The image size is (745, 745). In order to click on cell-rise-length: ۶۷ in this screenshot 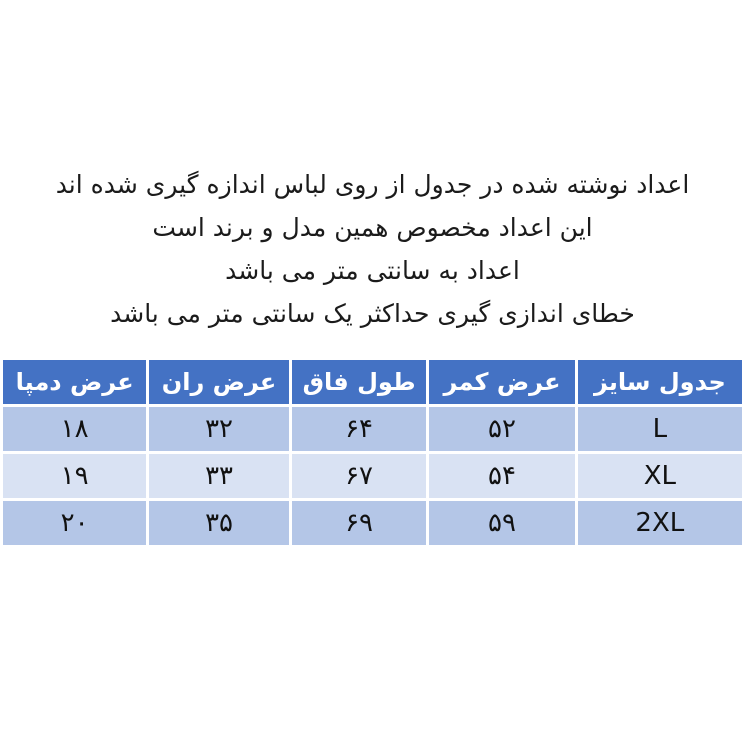, I will do `click(359, 476)`.